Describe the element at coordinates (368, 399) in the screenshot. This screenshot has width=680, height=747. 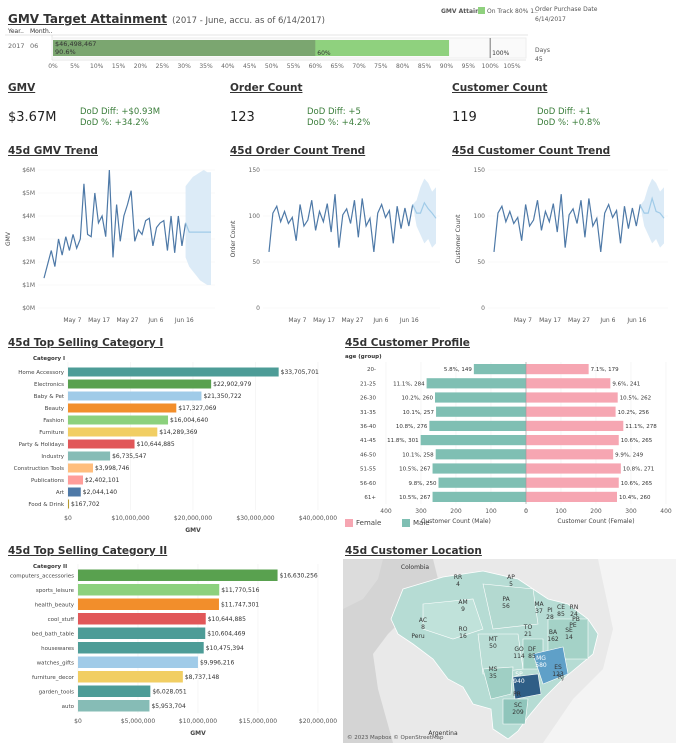
I see `profile-age-label: 26-30` at that location.